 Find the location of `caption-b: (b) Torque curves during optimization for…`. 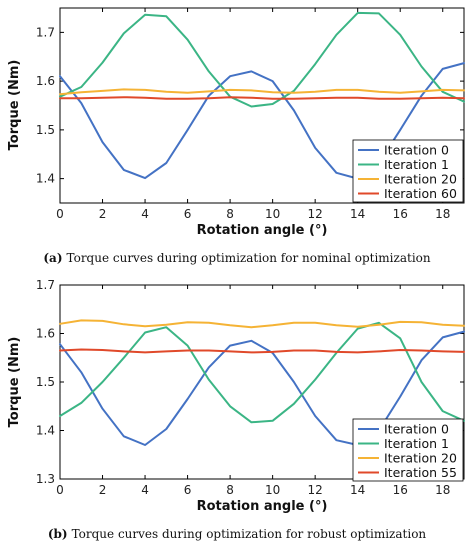

caption-b: (b) Torque curves during optimization for… is located at coordinates (237, 534).